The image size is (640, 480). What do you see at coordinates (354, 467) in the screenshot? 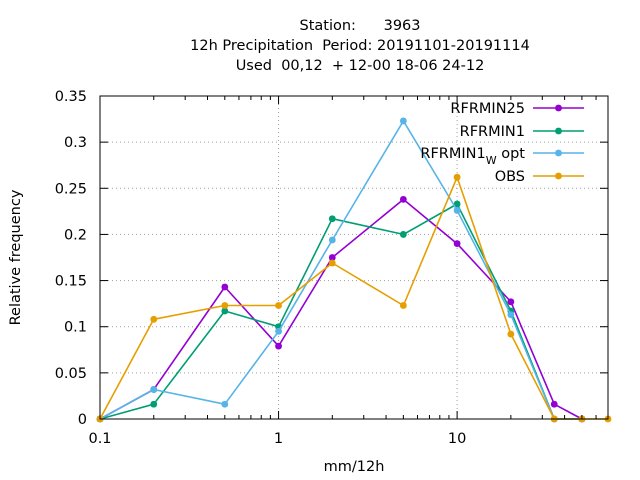
I see `x-axis-label: mm/12h` at bounding box center [354, 467].